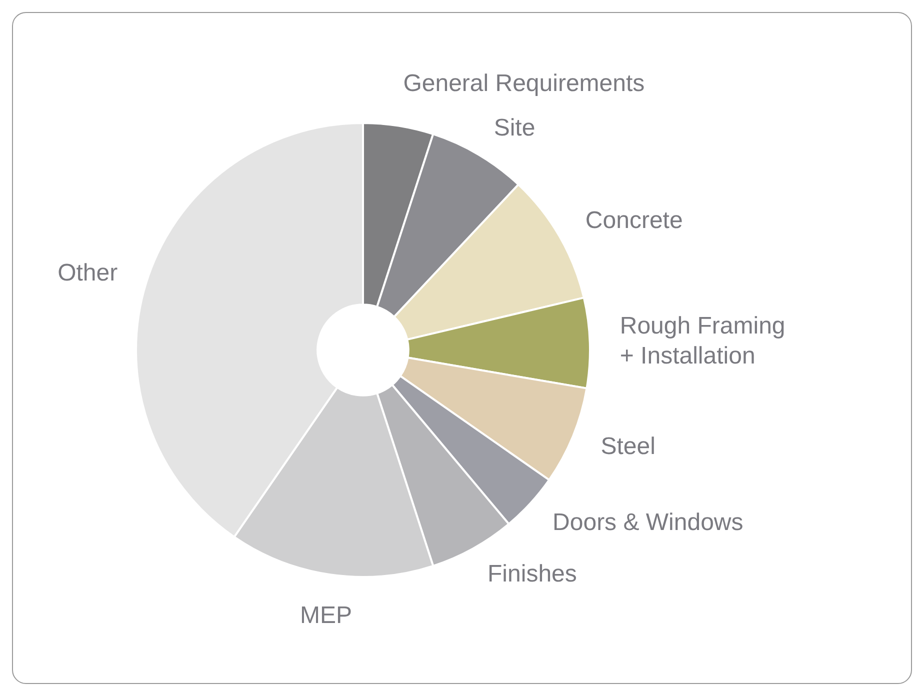  Describe the element at coordinates (326, 615) in the screenshot. I see `slice-label: MEP` at that location.